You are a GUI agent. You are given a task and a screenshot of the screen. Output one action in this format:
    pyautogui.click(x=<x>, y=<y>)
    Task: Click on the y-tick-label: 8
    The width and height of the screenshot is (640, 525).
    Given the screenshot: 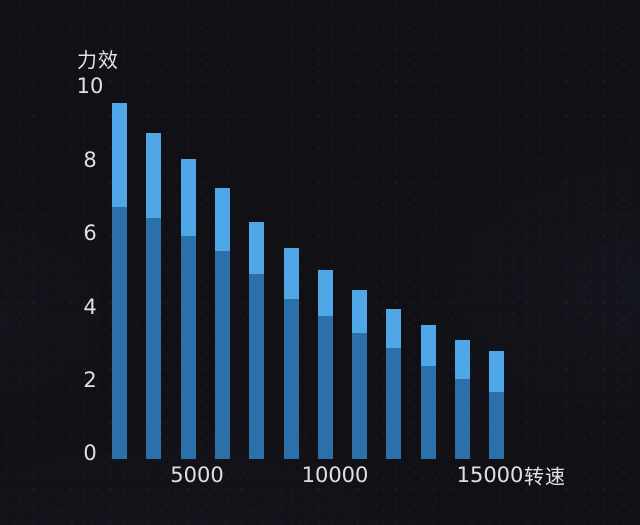 What is the action you would take?
    pyautogui.click(x=90, y=159)
    